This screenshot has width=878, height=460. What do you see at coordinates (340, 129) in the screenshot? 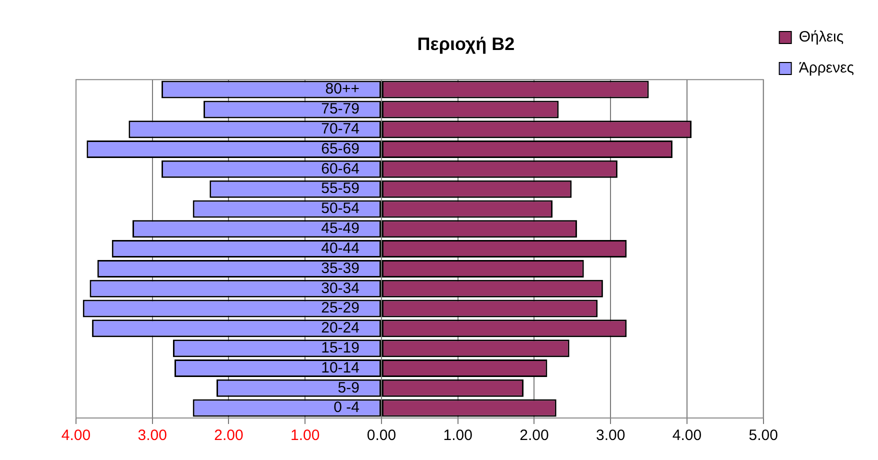
I see `y-tick-label: 70-74` at bounding box center [340, 129].